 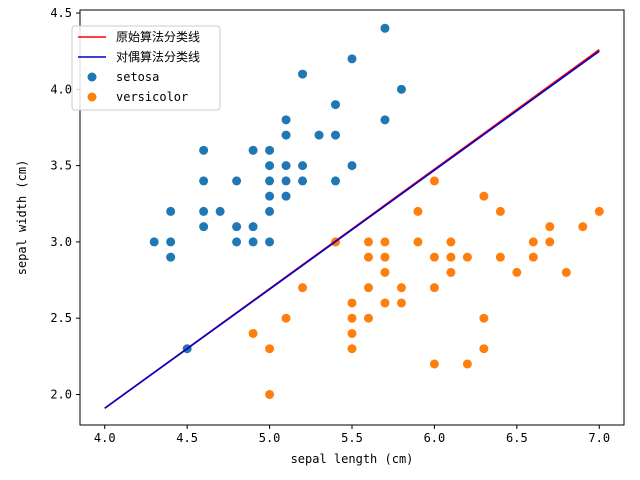 I want to click on x-tick-label: 4.5, so click(x=187, y=438).